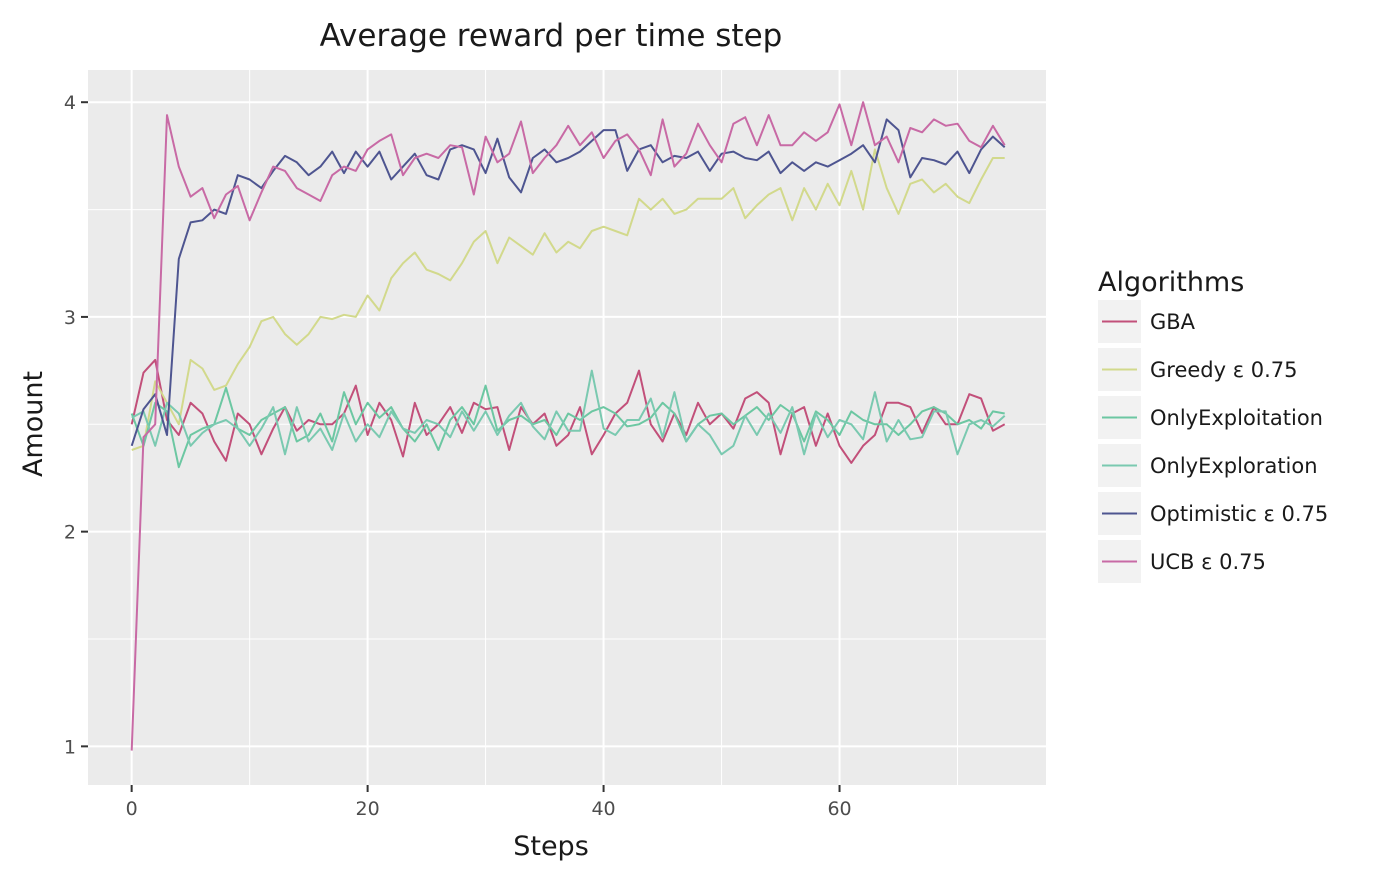 The width and height of the screenshot is (1400, 881). What do you see at coordinates (33, 424) in the screenshot?
I see `y-axis-title: Amount` at bounding box center [33, 424].